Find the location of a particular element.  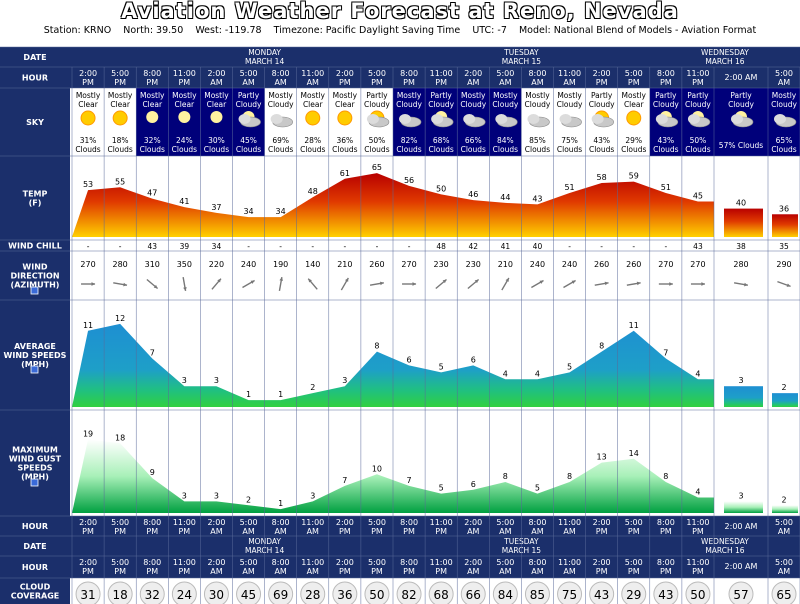

date-row-bg-bottom is located at coordinates (435, 546).